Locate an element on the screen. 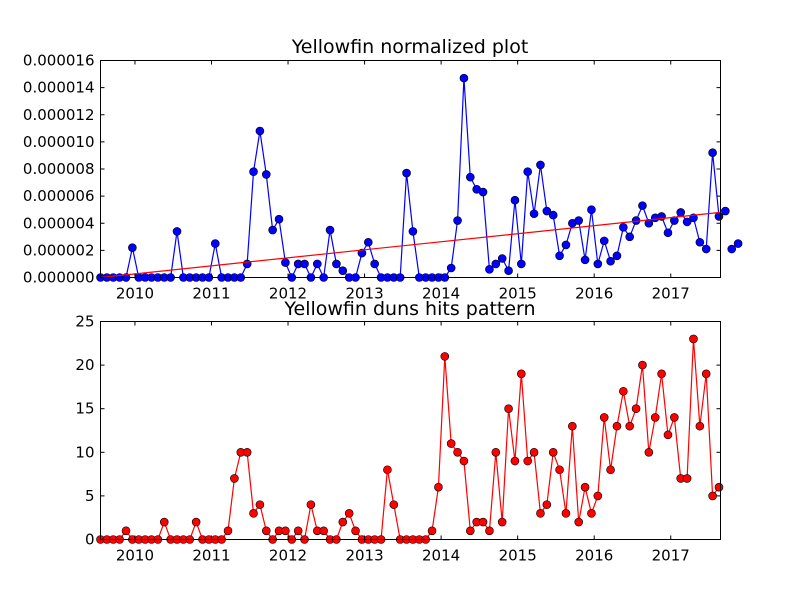  y-tick-label: 5 is located at coordinates (90, 496).